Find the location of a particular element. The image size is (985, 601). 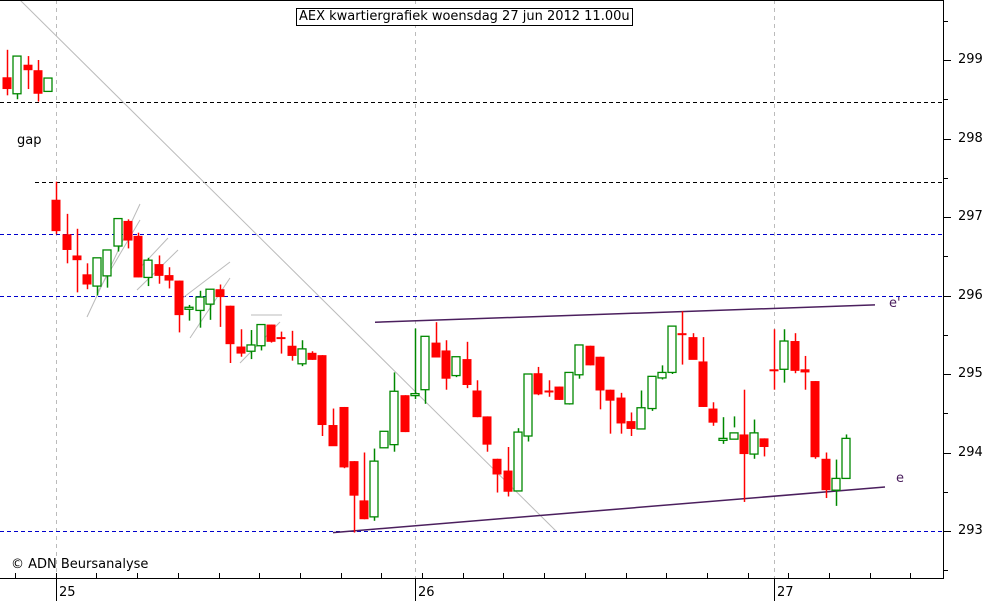

y-tick-label: 295 is located at coordinates (970, 373).